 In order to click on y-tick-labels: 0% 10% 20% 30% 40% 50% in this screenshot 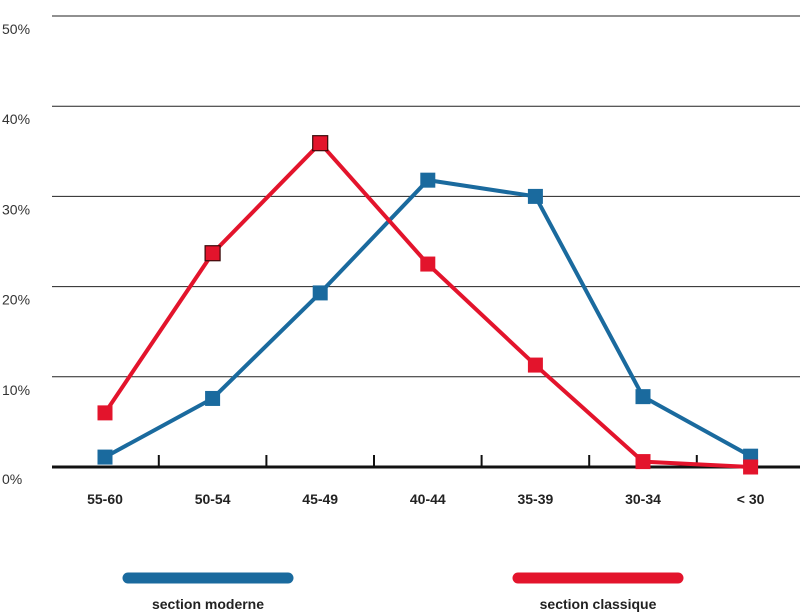, I will do `click(16, 254)`.